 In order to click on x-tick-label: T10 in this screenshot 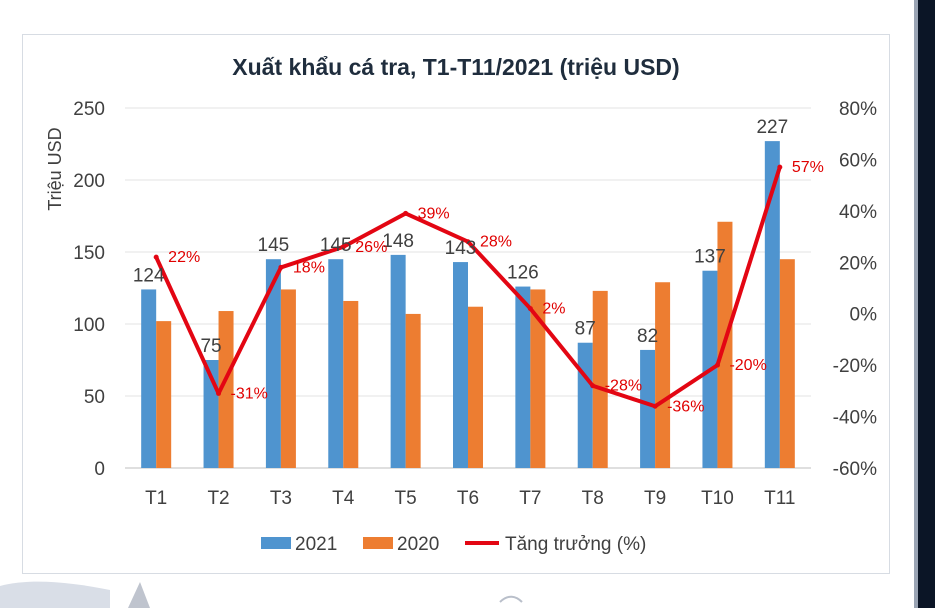, I will do `click(717, 498)`.